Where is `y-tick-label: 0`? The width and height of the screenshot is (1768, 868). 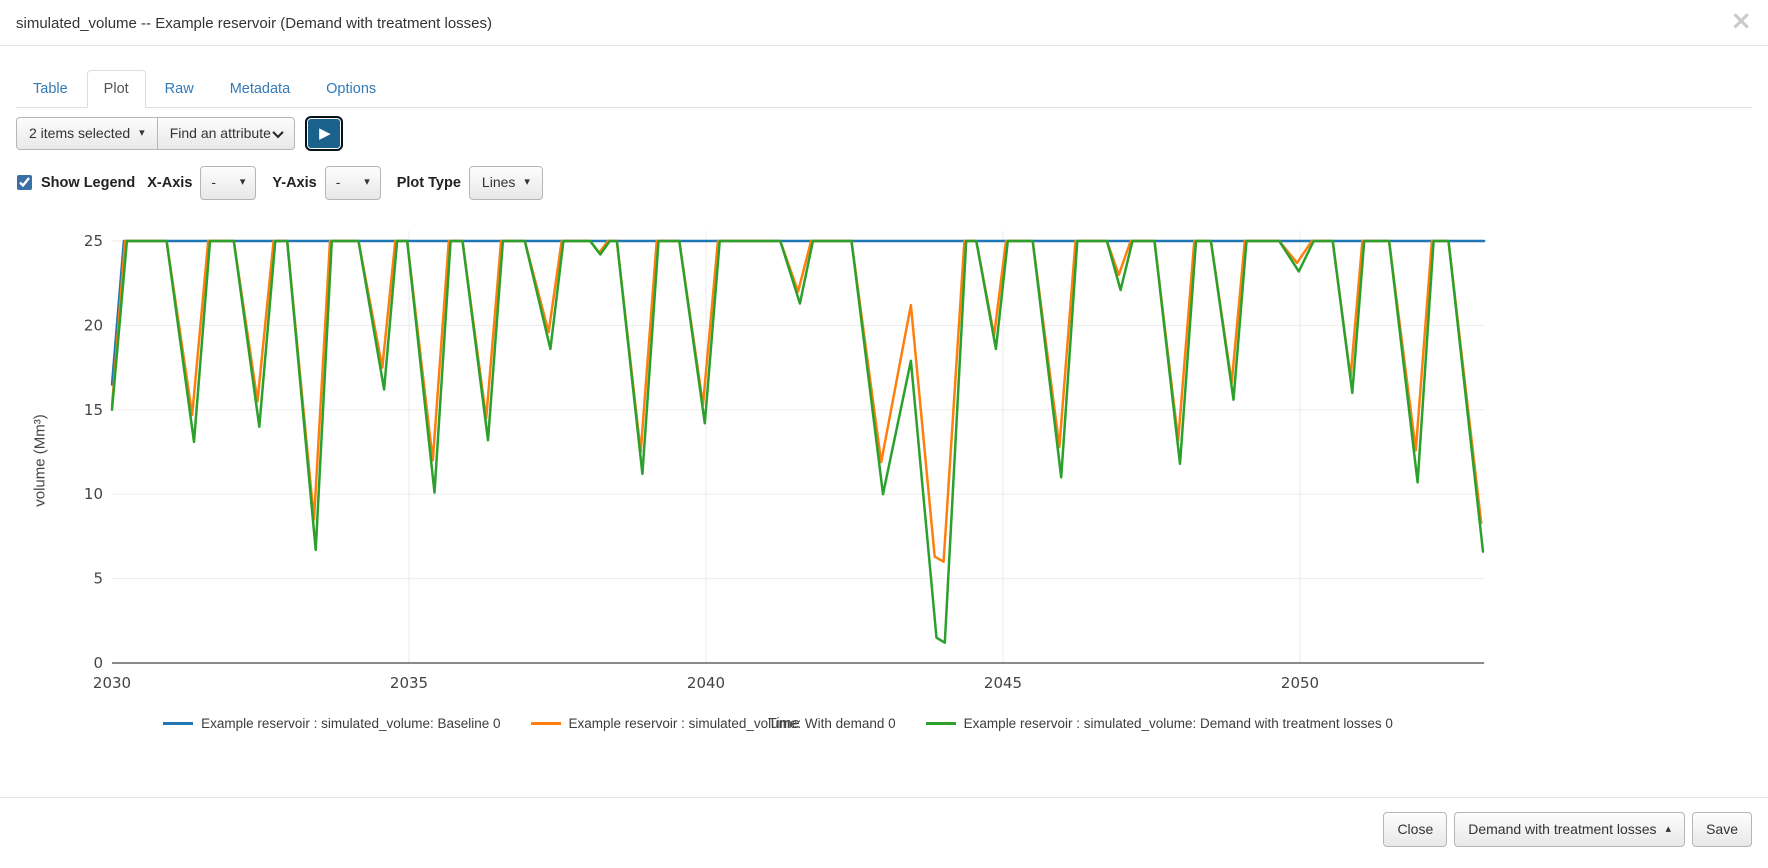 y-tick-label: 0 is located at coordinates (98, 663).